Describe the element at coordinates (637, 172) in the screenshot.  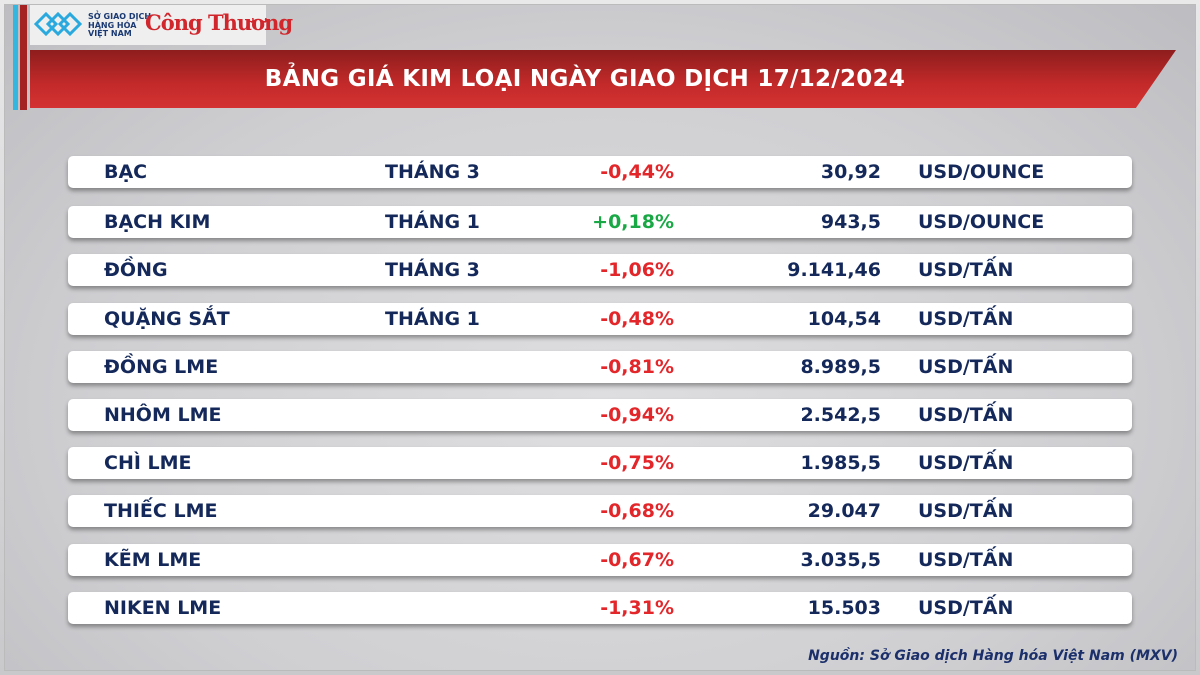
I see `percent-change: -0,44%` at that location.